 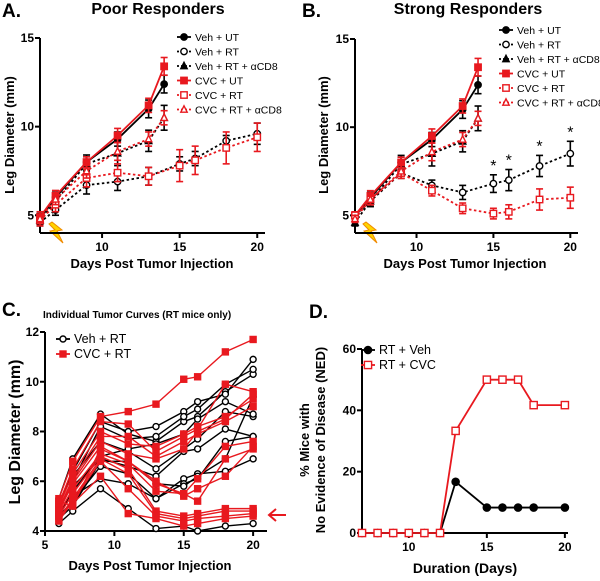 What do you see at coordinates (318, 312) in the screenshot?
I see `panel-letter-d: D.` at bounding box center [318, 312].